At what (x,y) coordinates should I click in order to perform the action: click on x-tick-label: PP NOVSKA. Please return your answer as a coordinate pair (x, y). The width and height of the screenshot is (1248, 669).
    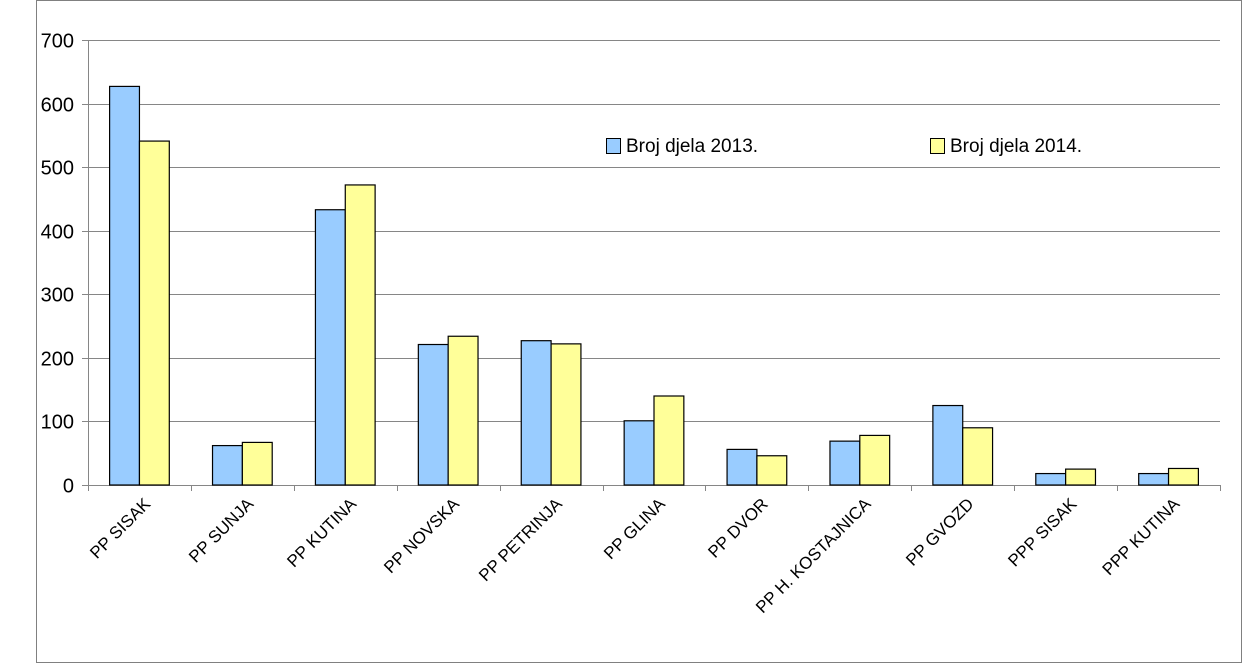
    Looking at the image, I should click on (421, 535).